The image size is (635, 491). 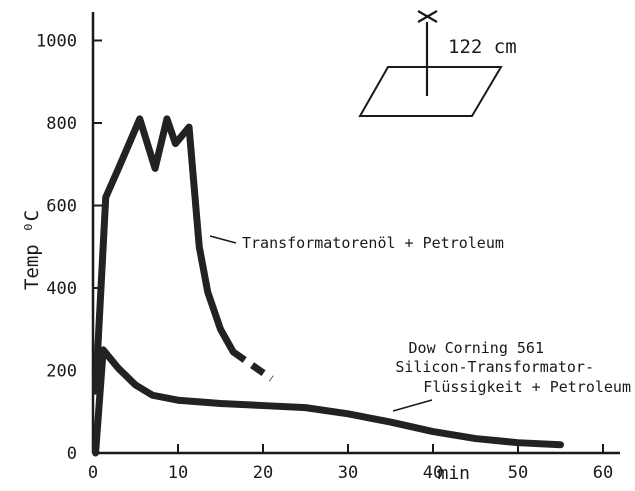 I want to click on pan-plate-icon, so click(x=430, y=91).